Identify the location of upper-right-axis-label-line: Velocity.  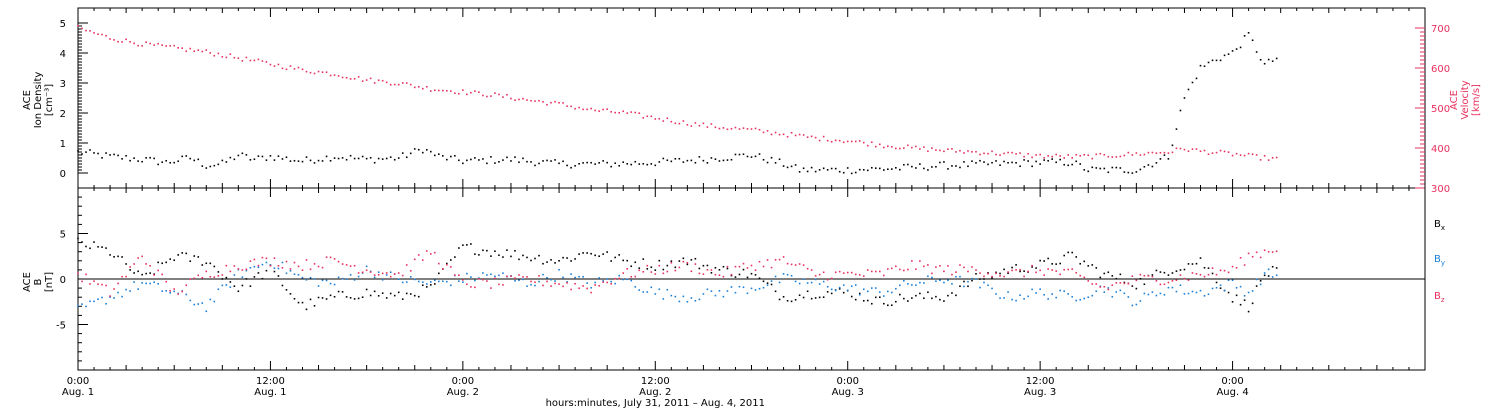
(1465, 99).